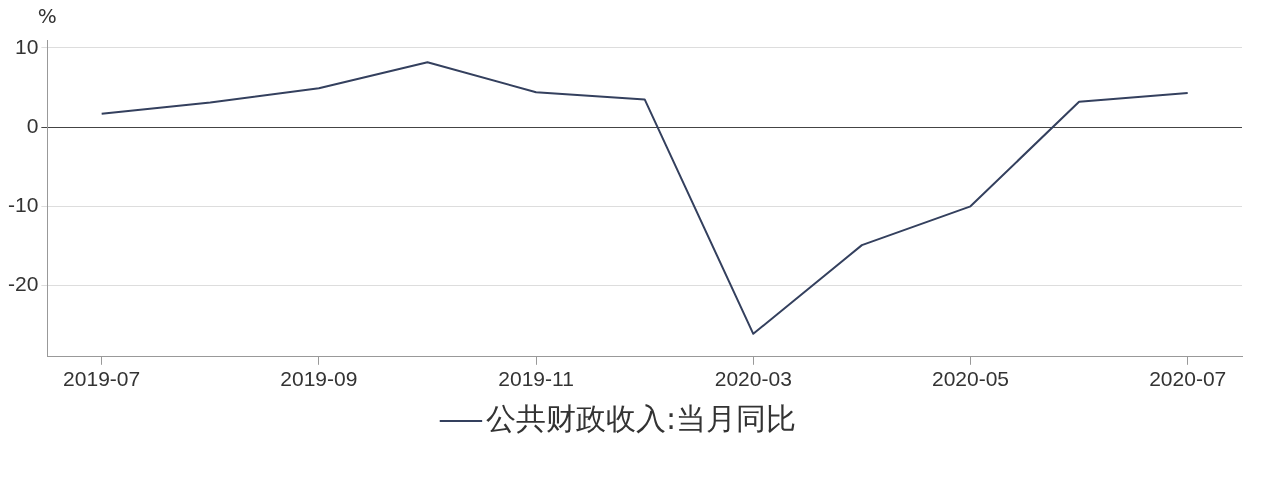 This screenshot has height=491, width=1267. Describe the element at coordinates (102, 379) in the screenshot. I see `x-tick-label: 2019-07` at that location.